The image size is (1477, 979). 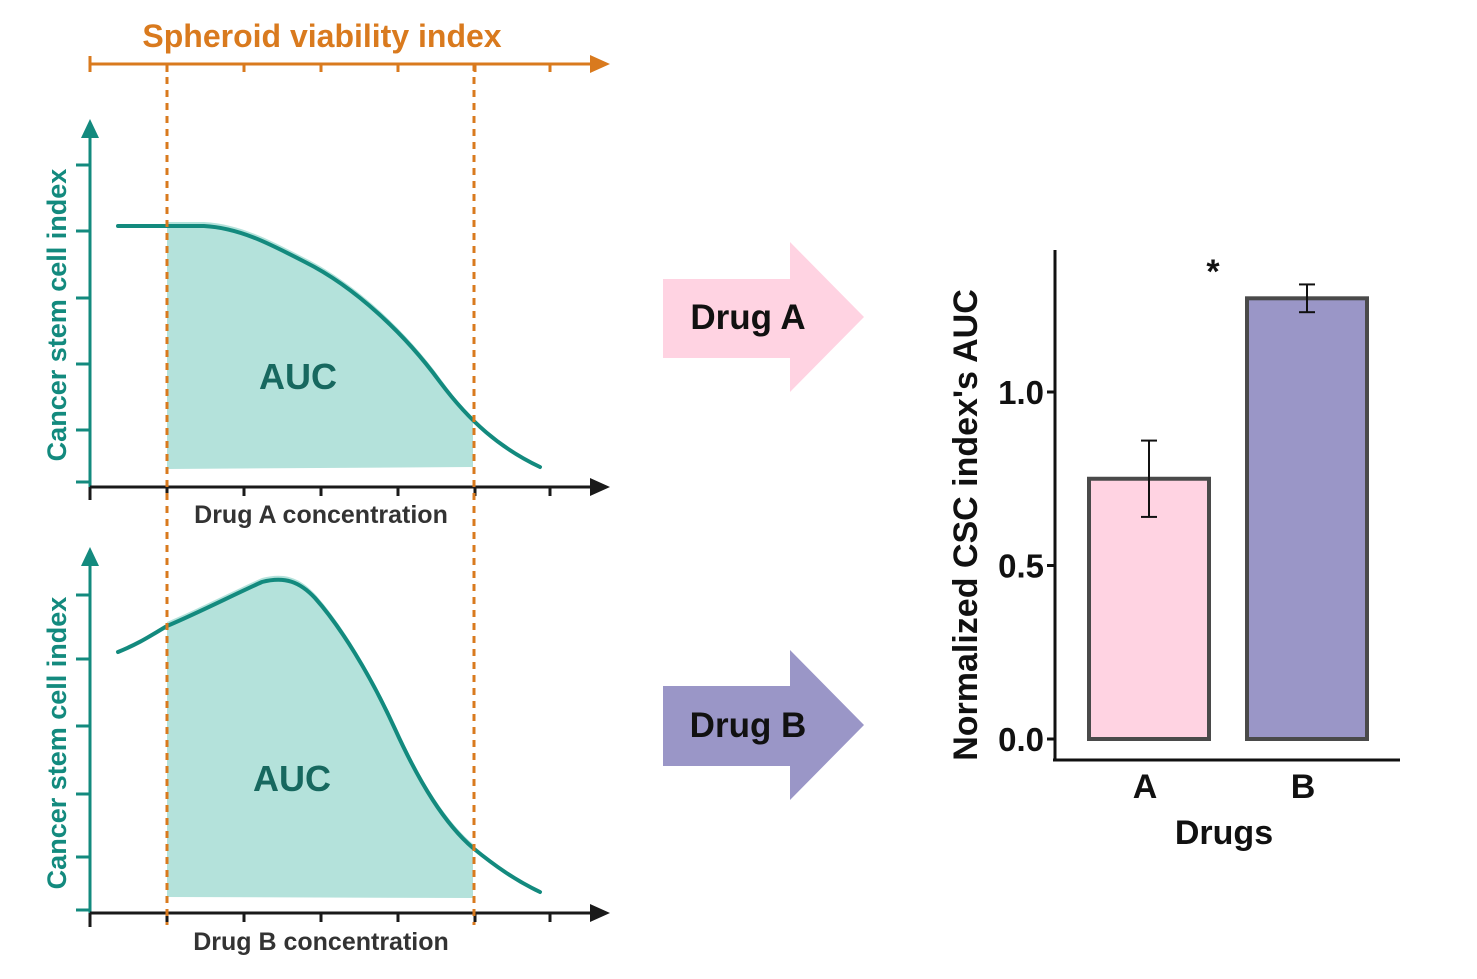 I want to click on drug-b-arrow: Drug B, so click(x=763, y=725).